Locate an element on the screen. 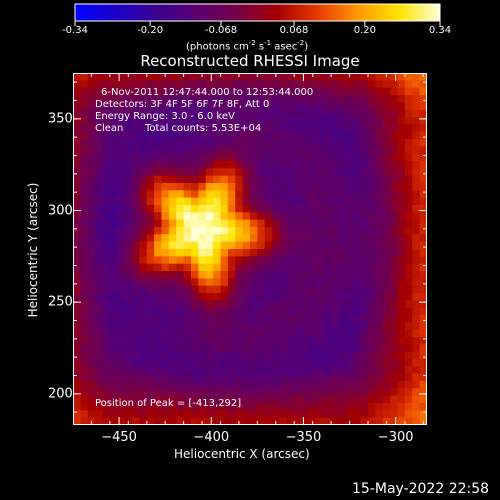  colorbar-tick-label: 0.34 is located at coordinates (440, 30).